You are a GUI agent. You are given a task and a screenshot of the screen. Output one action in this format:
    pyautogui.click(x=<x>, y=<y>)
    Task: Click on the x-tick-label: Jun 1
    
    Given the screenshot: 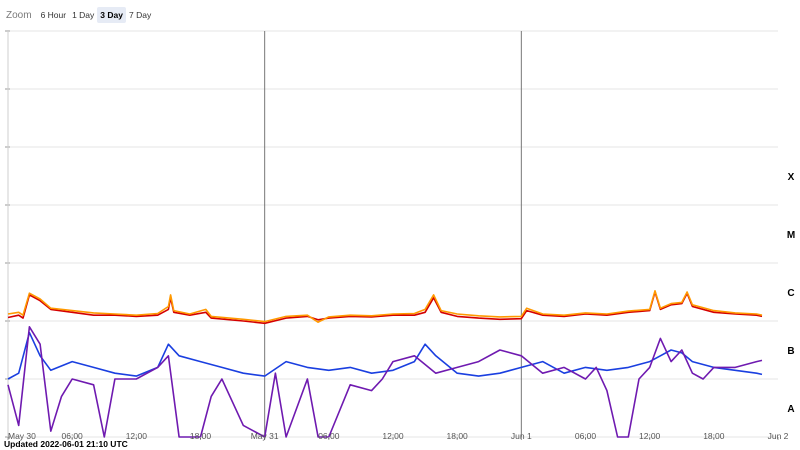 What is the action you would take?
    pyautogui.click(x=521, y=436)
    